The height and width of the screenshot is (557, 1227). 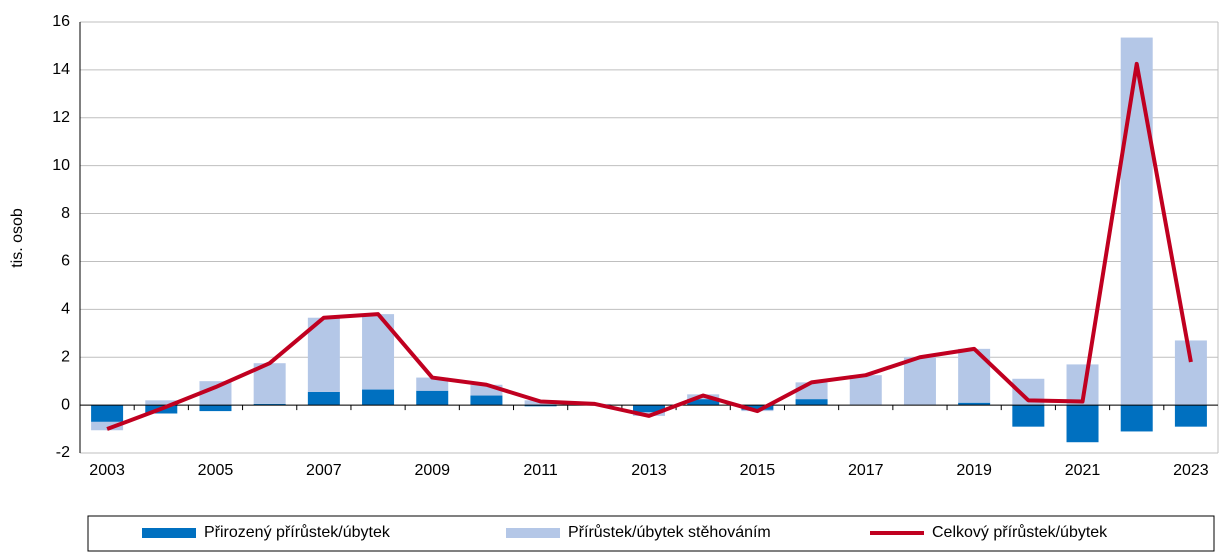 I want to click on y-tick-label: 4, so click(x=65, y=309).